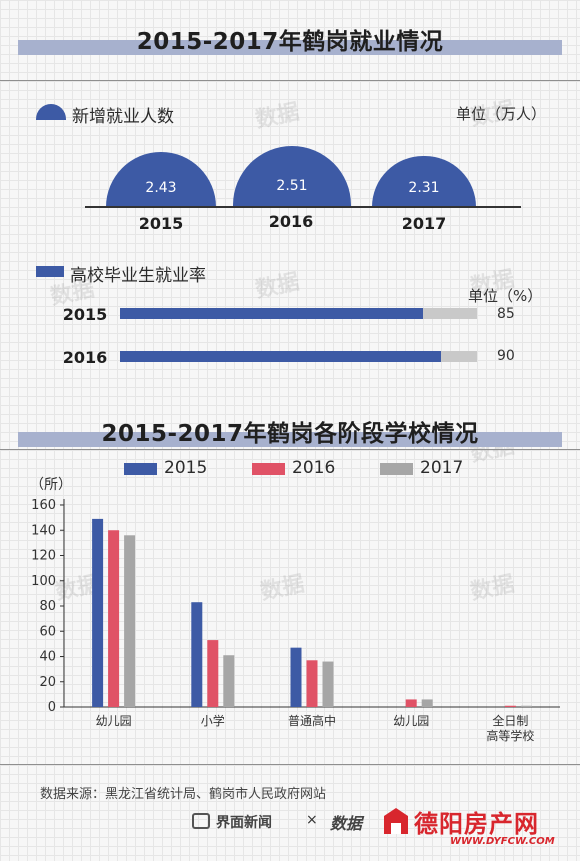 Image resolution: width=580 pixels, height=861 pixels. What do you see at coordinates (85, 314) in the screenshot?
I see `rate-year-label: 2015` at bounding box center [85, 314].